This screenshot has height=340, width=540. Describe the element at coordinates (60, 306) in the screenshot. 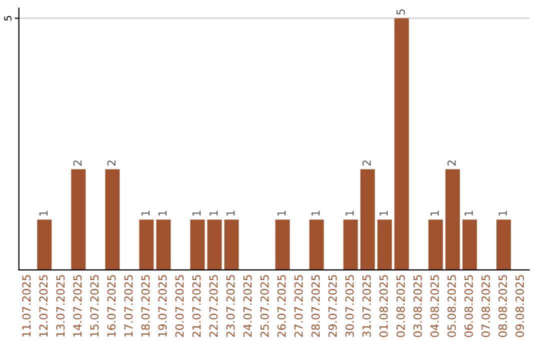

I see `x-tick-label: 13.07.2025` at that location.